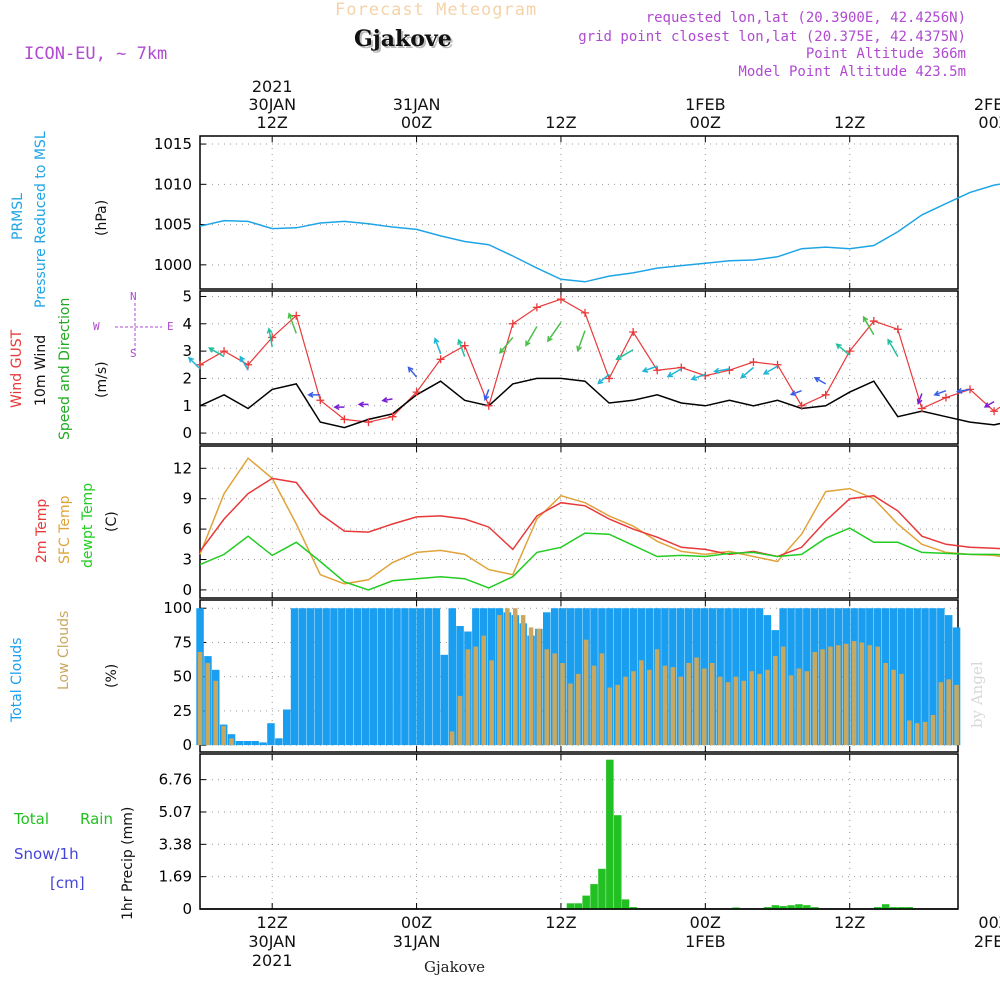 The height and width of the screenshot is (1000, 1000). I want to click on precip-rain-label: Rain, so click(96, 819).